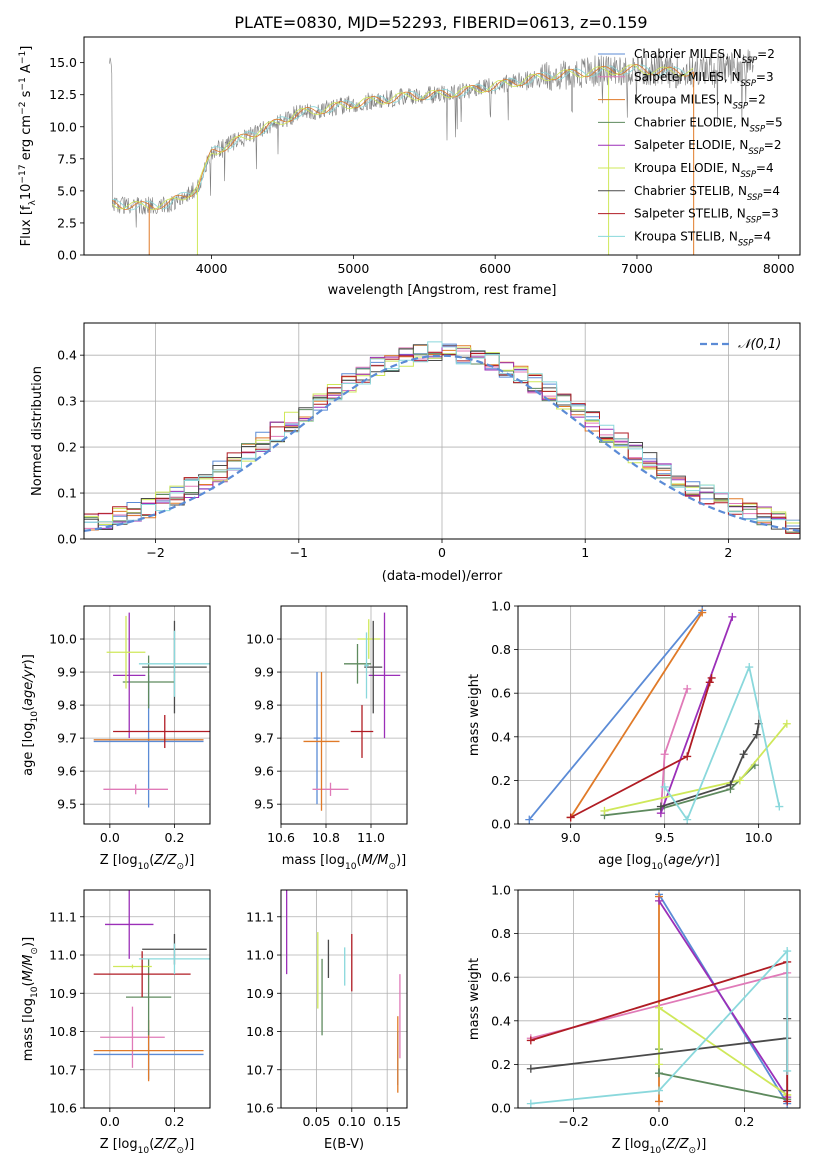 This screenshot has height=1170, width=819. Describe the element at coordinates (353, 268) in the screenshot. I see `x-tick-label: 5000` at that location.